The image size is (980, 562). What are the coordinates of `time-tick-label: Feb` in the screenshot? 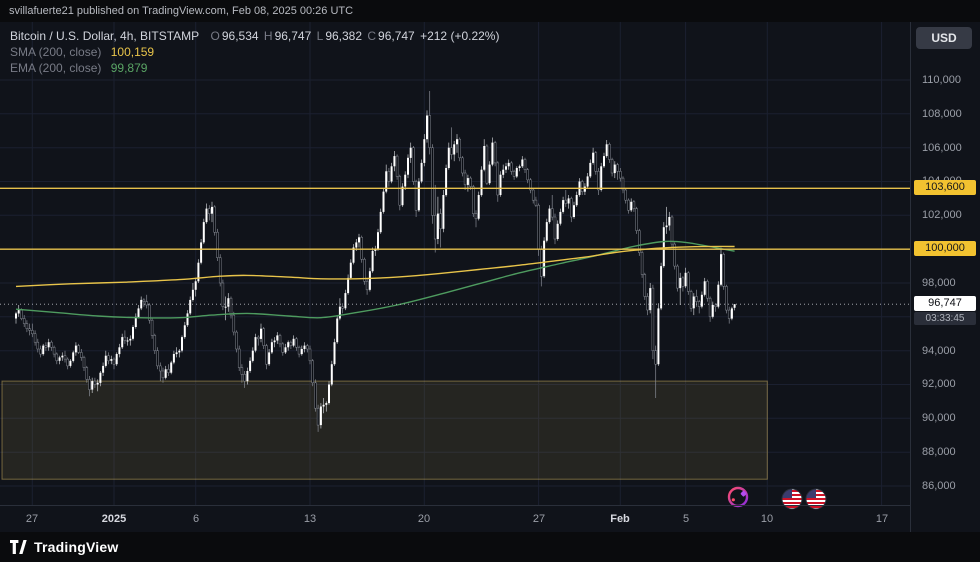 It's located at (620, 519).